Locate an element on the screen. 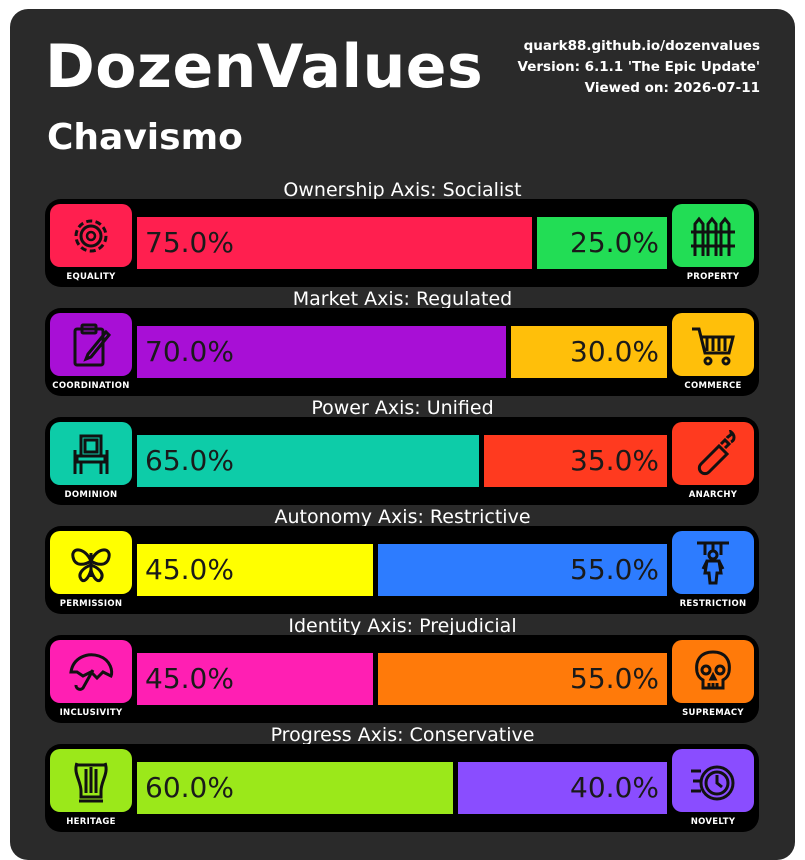 Image resolution: width=805 pixels, height=860 pixels. bar-track: 60.0% 40.0% is located at coordinates (402, 788).